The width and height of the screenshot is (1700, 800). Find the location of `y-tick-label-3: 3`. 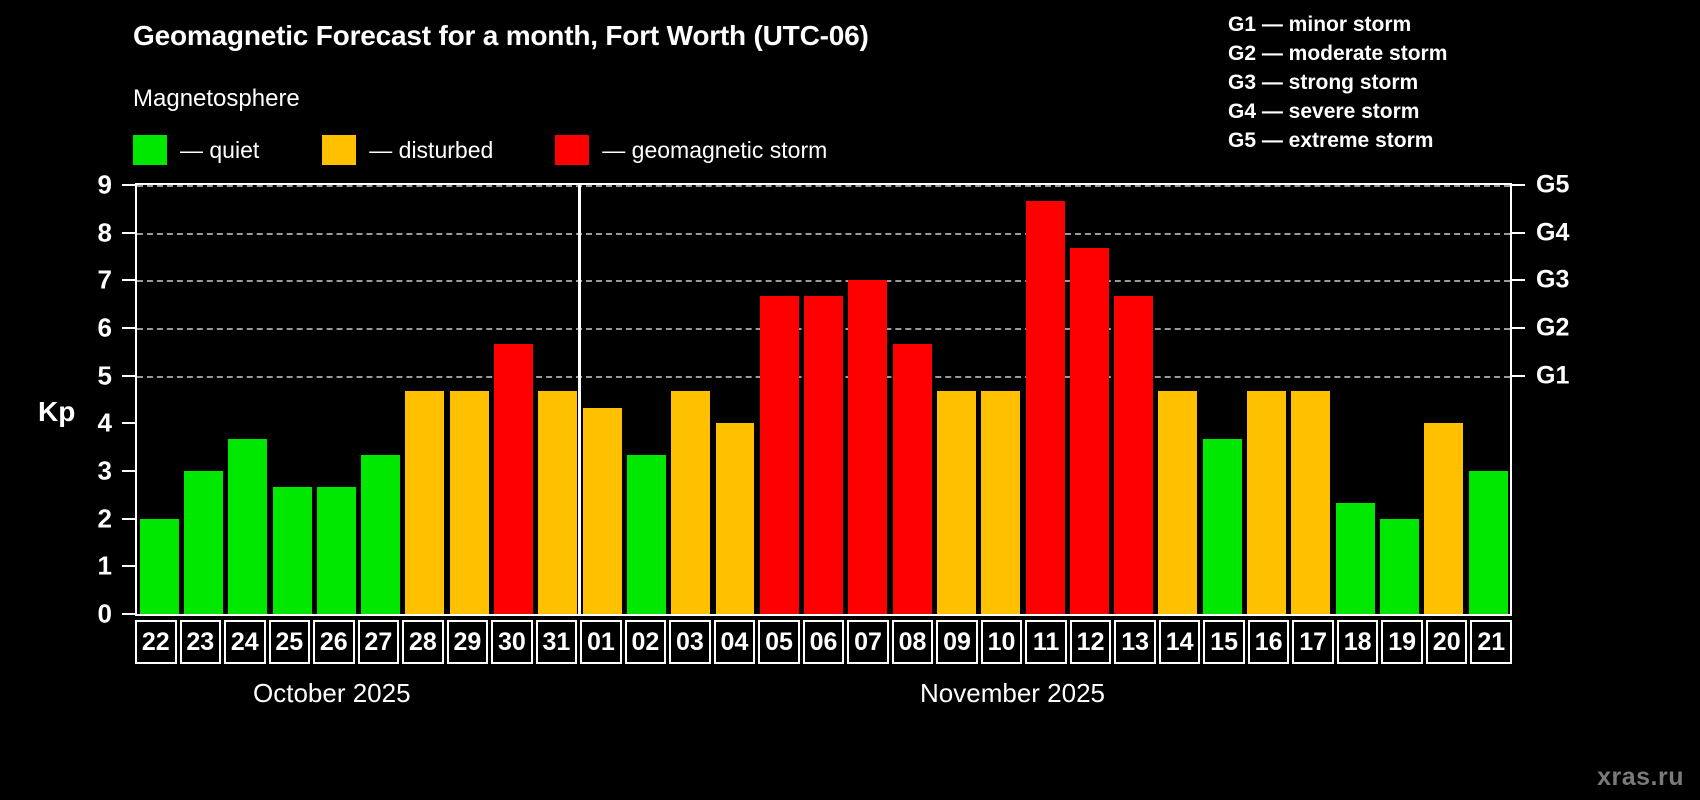

y-tick-label-3: 3 is located at coordinates (104, 470).